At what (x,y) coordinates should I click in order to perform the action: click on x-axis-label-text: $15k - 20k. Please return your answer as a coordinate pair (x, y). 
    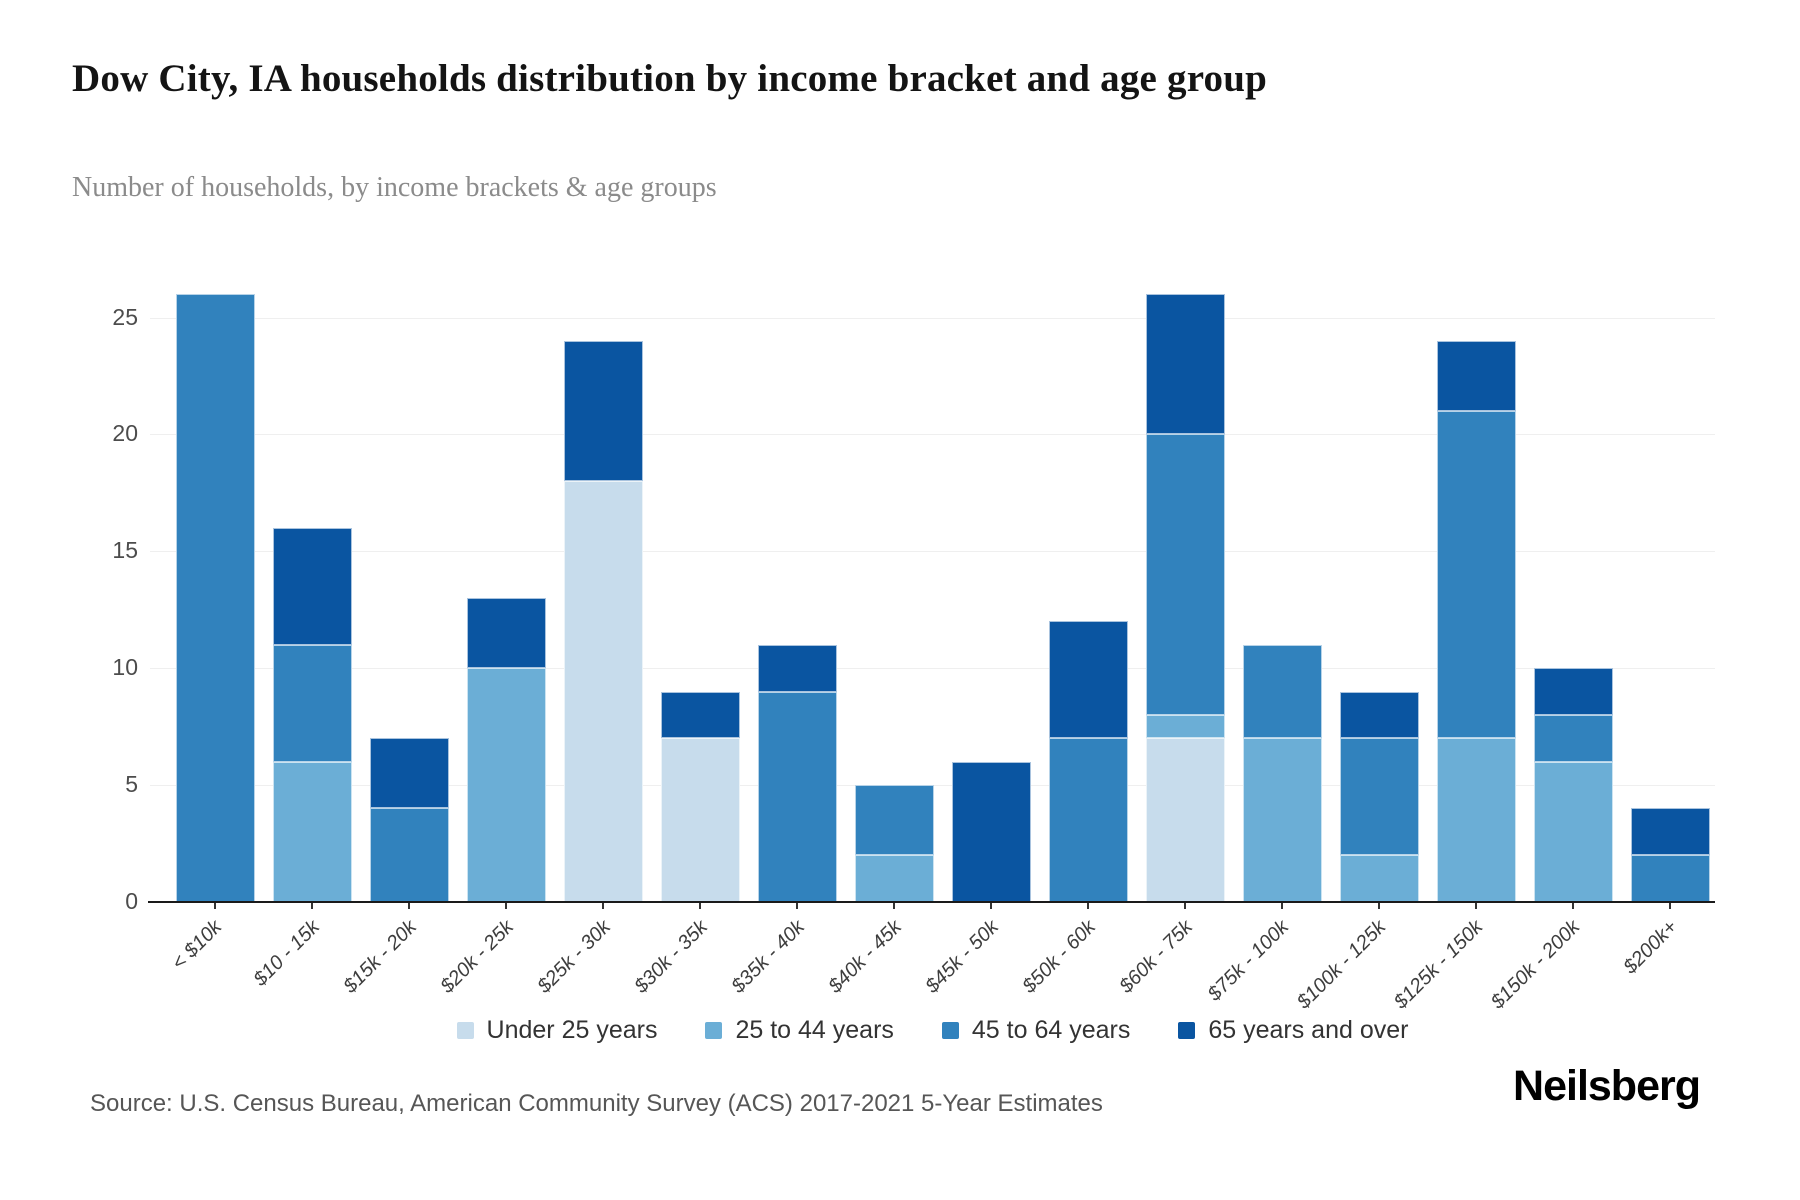
    Looking at the image, I should click on (379, 957).